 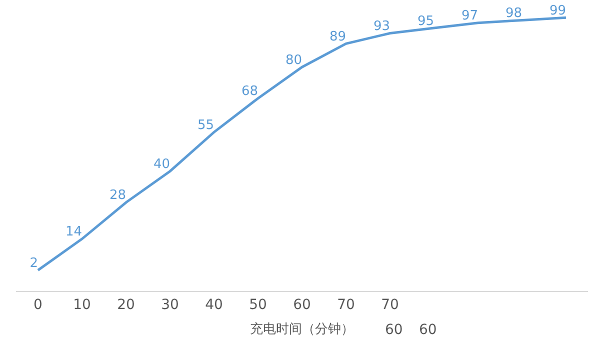 What do you see at coordinates (513, 13) in the screenshot?
I see `data-label: 98` at bounding box center [513, 13].